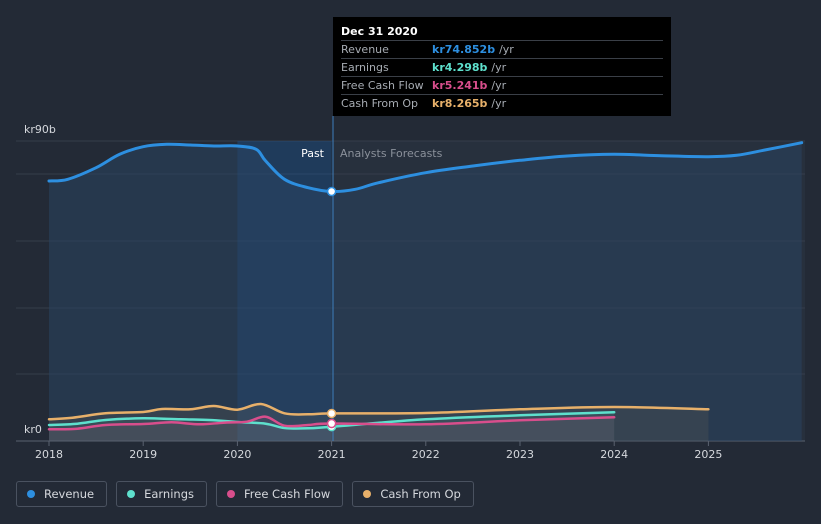 This screenshot has height=524, width=821. I want to click on tooltip-row-cash-from-op: Cash From Op kr8.265b /yr, so click(502, 103).